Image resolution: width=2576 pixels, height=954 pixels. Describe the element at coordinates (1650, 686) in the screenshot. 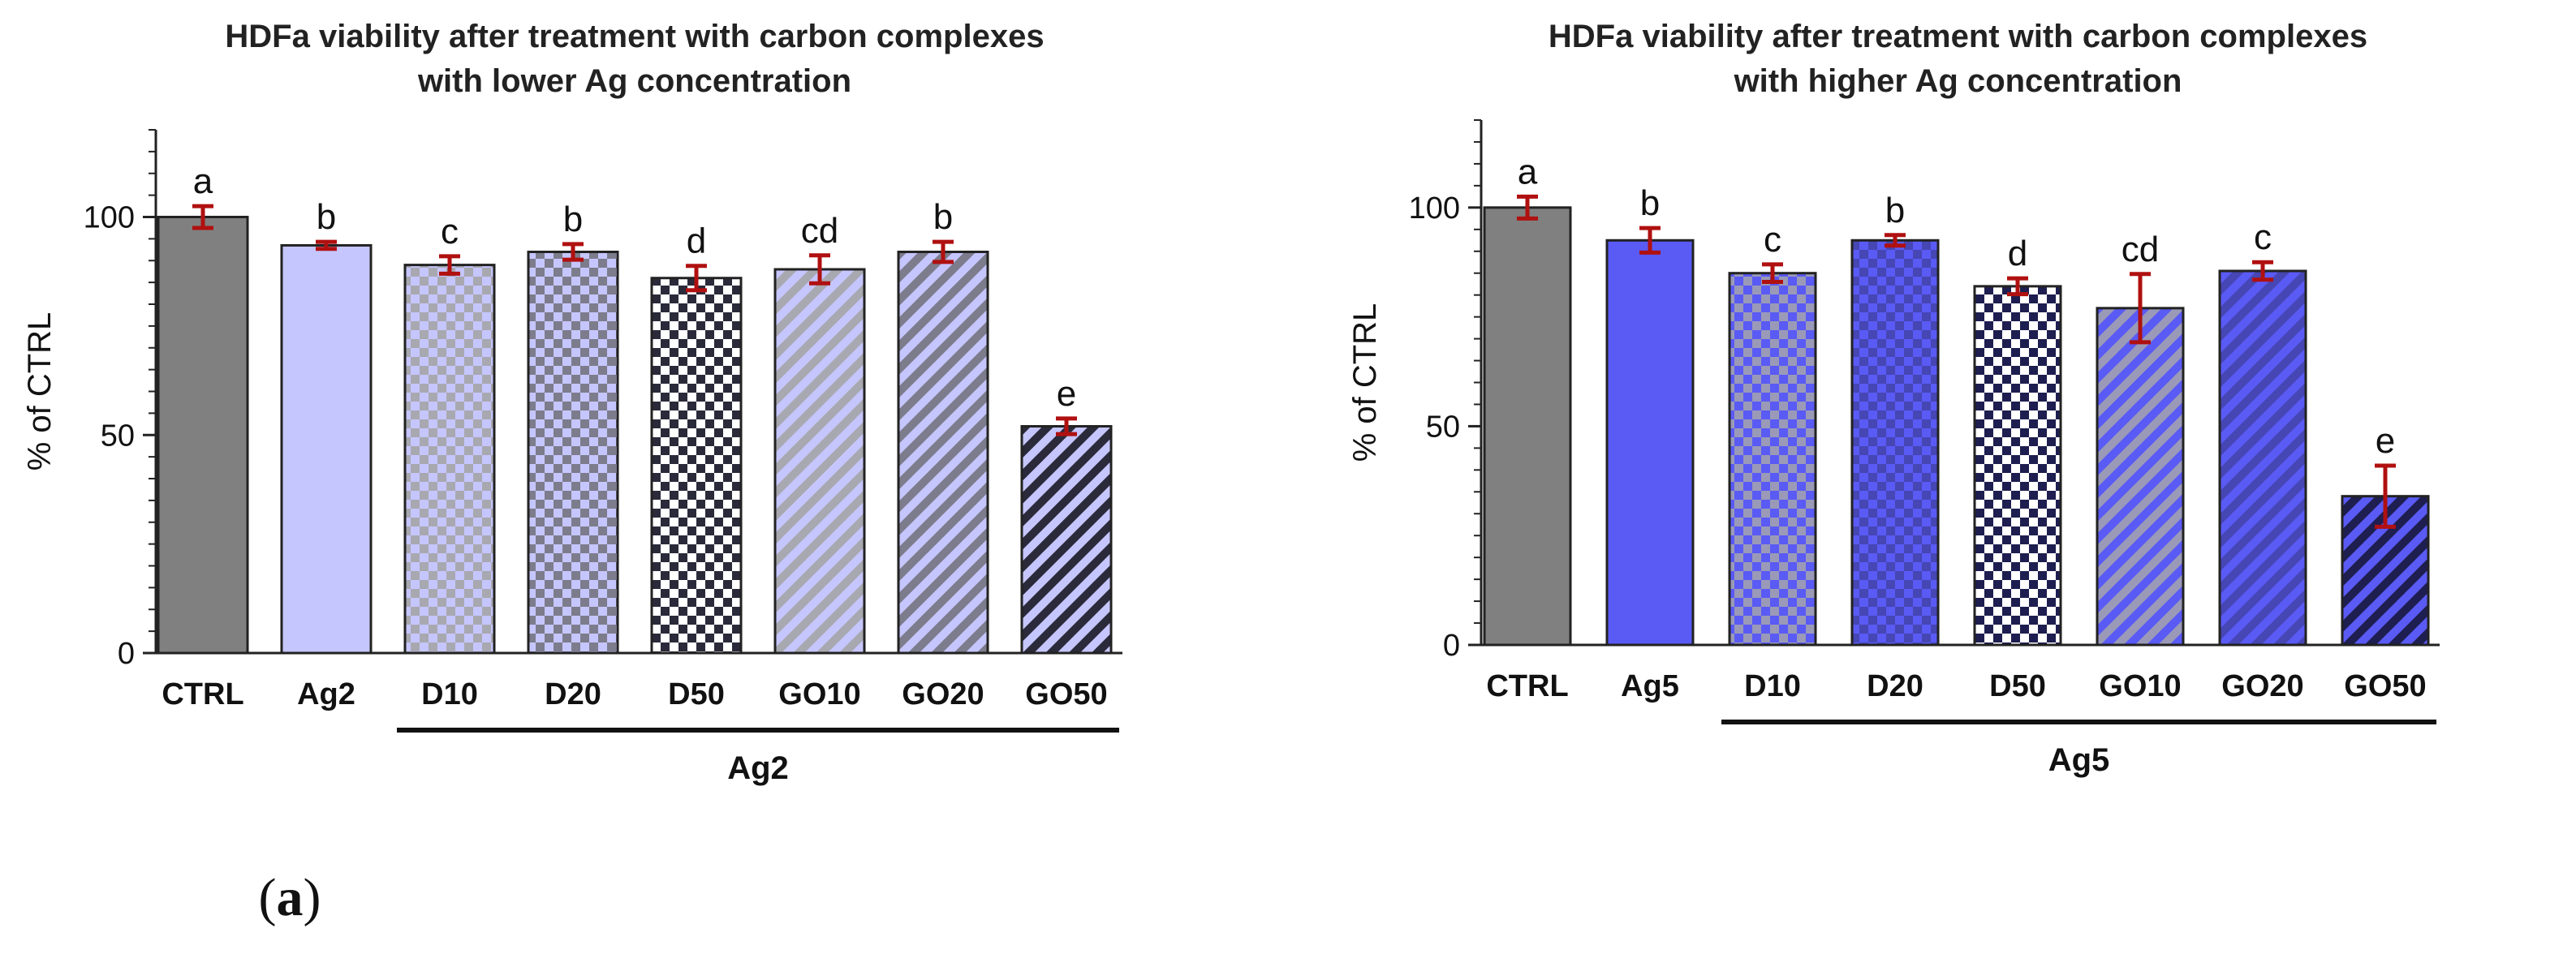

I see `x-tick-label: Ag5` at that location.